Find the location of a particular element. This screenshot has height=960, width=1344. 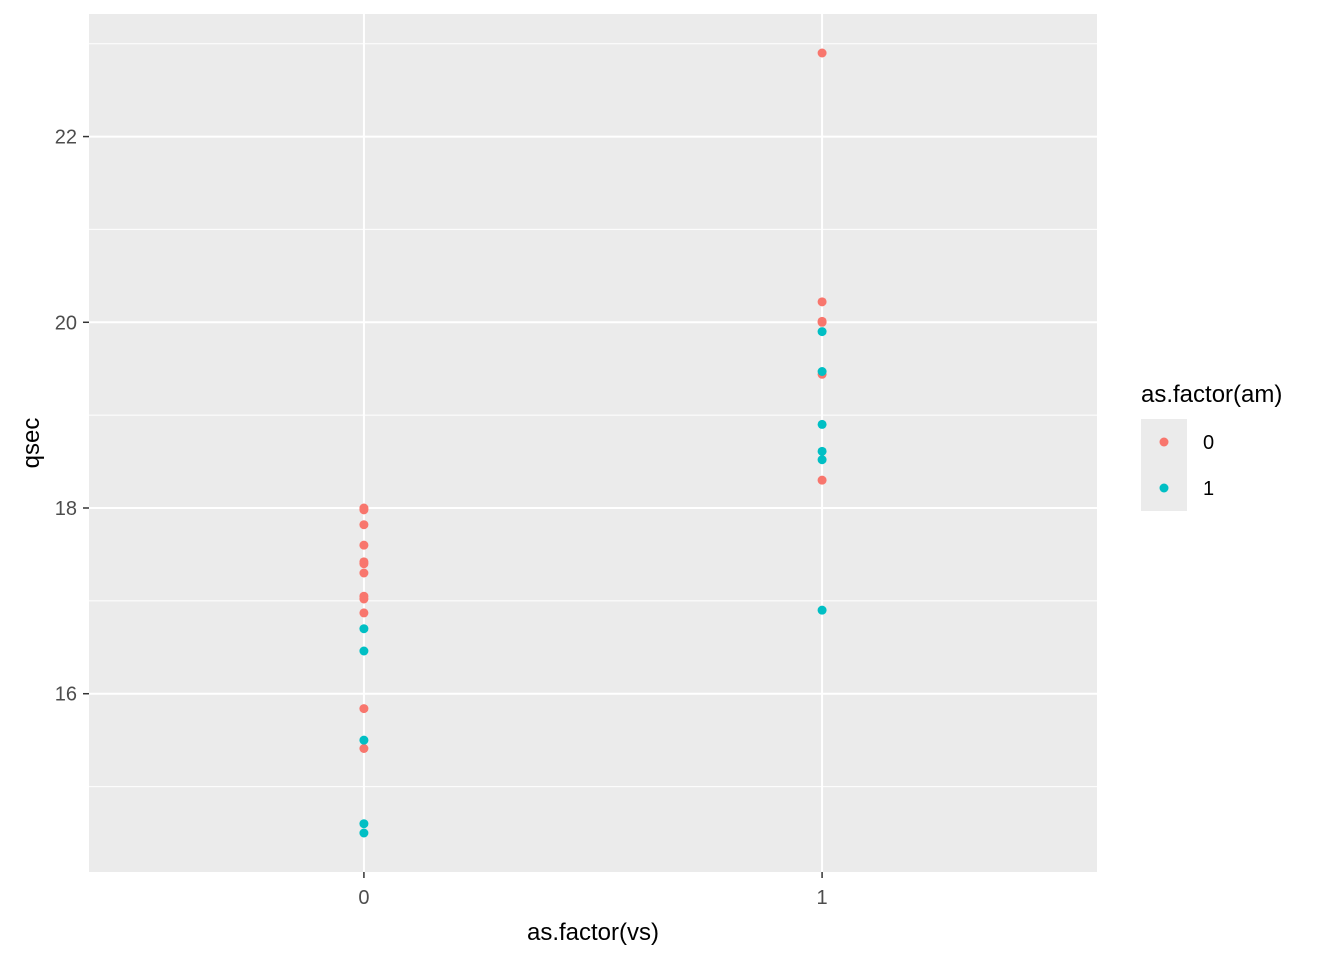

legend-label: 1 is located at coordinates (1208, 489).